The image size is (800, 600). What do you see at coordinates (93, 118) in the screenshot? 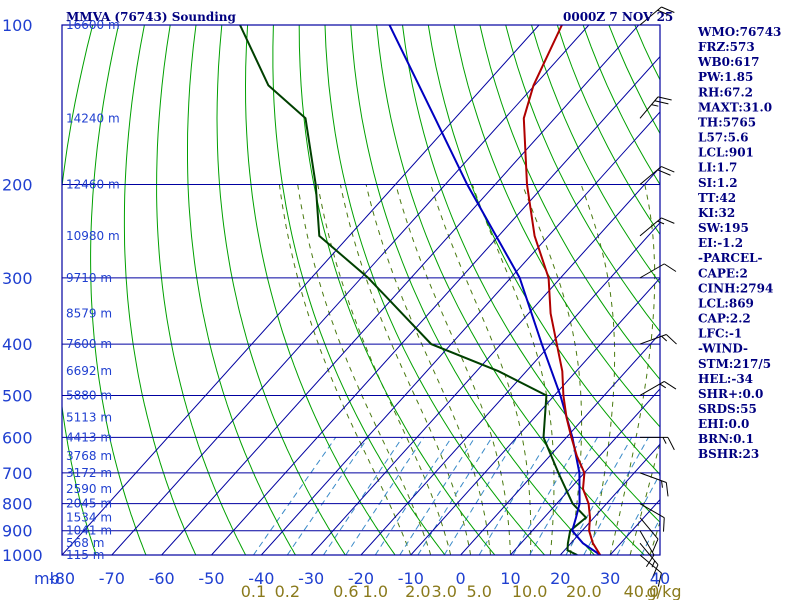
I see `height-label: 14240 m` at bounding box center [93, 118].